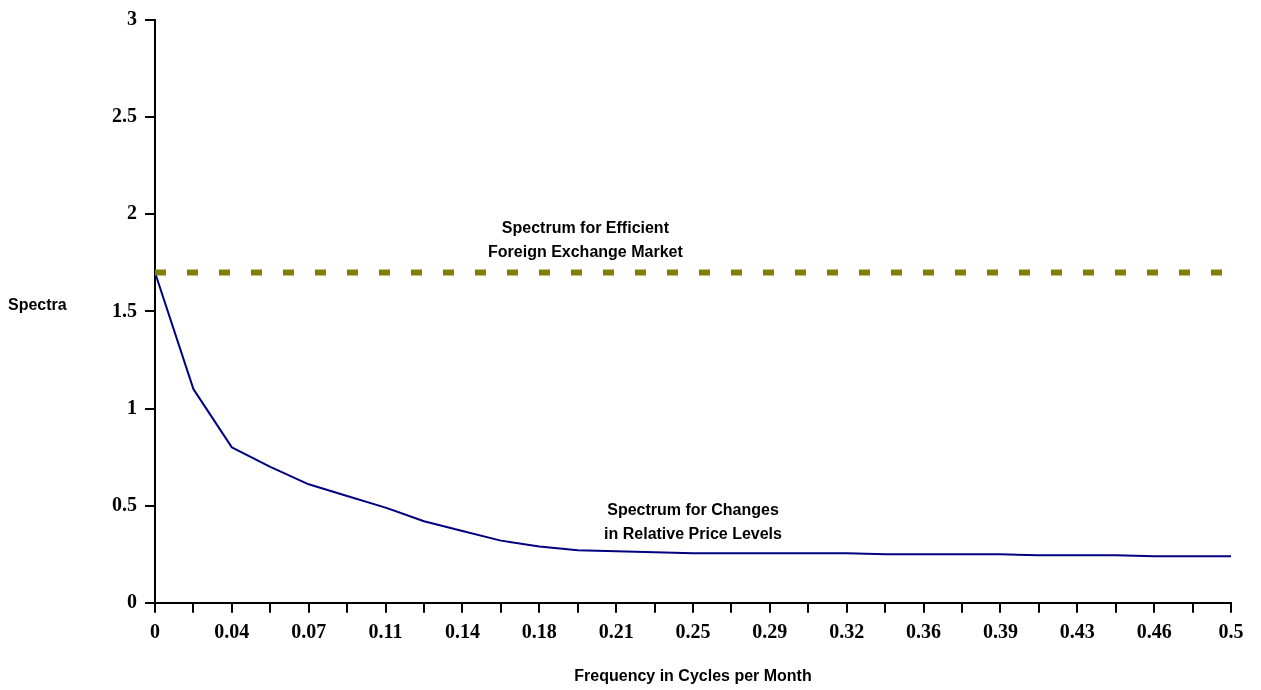 This screenshot has width=1261, height=690. I want to click on x-tick-label: 0.21, so click(616, 630).